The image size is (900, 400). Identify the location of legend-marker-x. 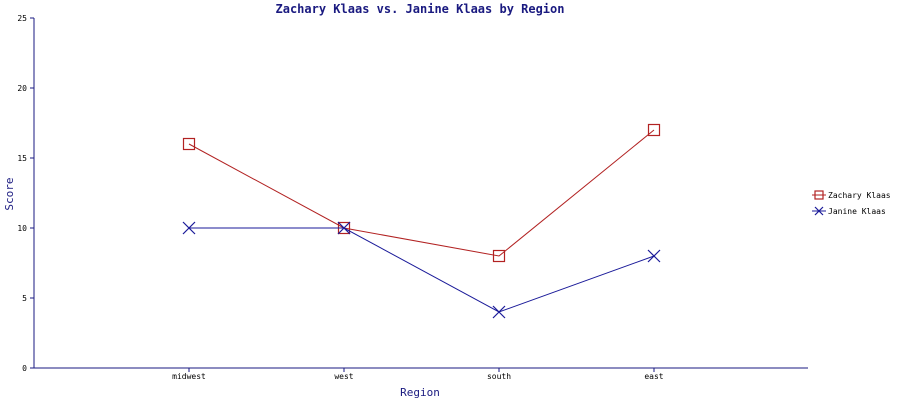
(819, 211).